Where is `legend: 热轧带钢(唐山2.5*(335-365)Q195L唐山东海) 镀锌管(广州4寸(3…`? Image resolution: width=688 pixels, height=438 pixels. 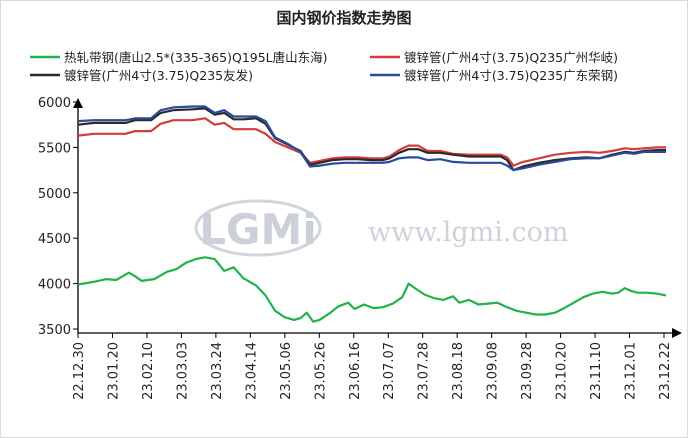
legend: 热轧带钢(唐山2.5*(335-365)Q195L唐山东海) 镀锌管(广州4寸(3… is located at coordinates (324, 66).